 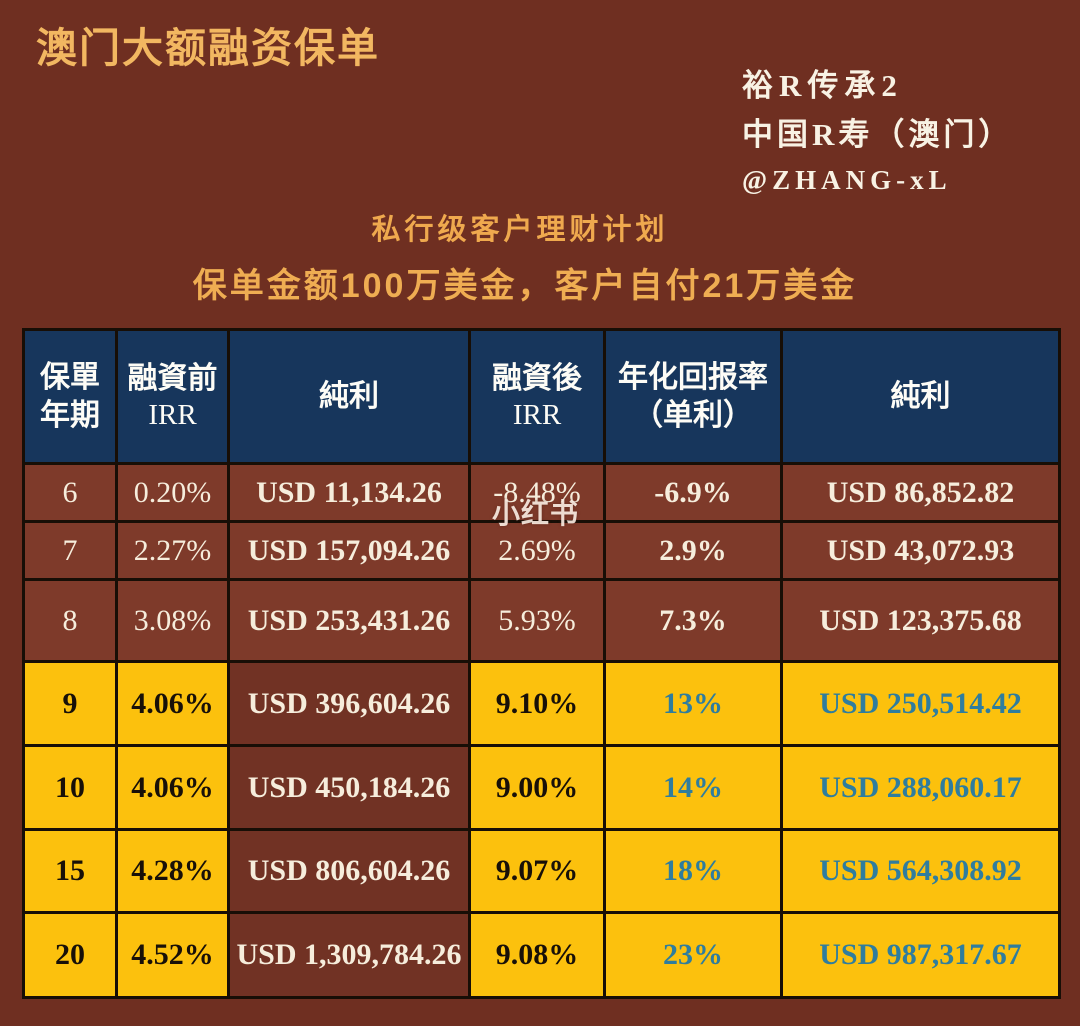 What do you see at coordinates (693, 955) in the screenshot?
I see `cell-annual-return: 23%` at bounding box center [693, 955].